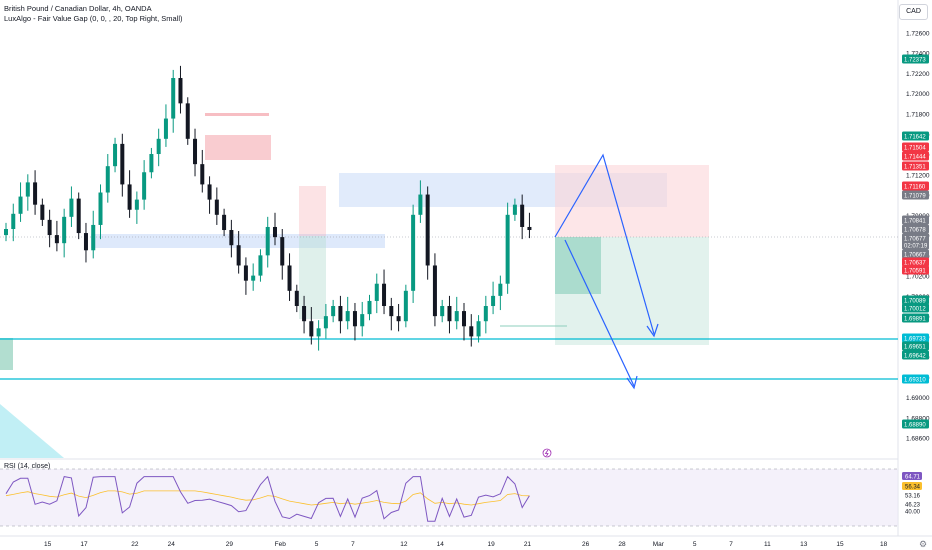 The height and width of the screenshot is (550, 932). What do you see at coordinates (267, 498) in the screenshot?
I see `rsi-line` at bounding box center [267, 498].